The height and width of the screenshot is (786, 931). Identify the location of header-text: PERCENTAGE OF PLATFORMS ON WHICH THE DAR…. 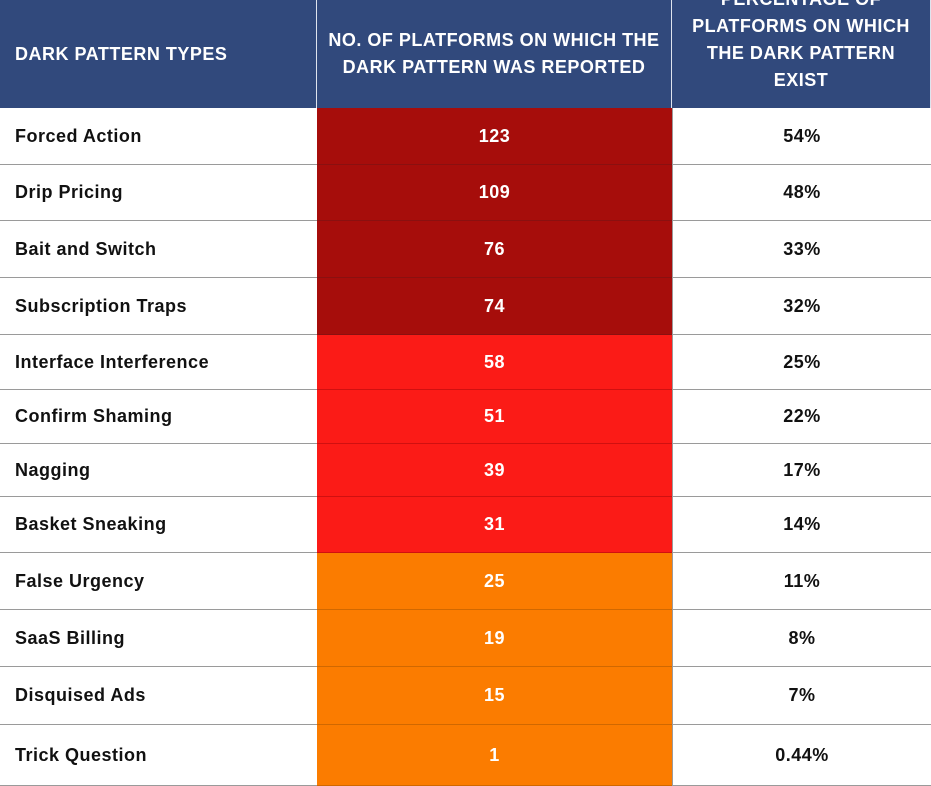
(801, 45).